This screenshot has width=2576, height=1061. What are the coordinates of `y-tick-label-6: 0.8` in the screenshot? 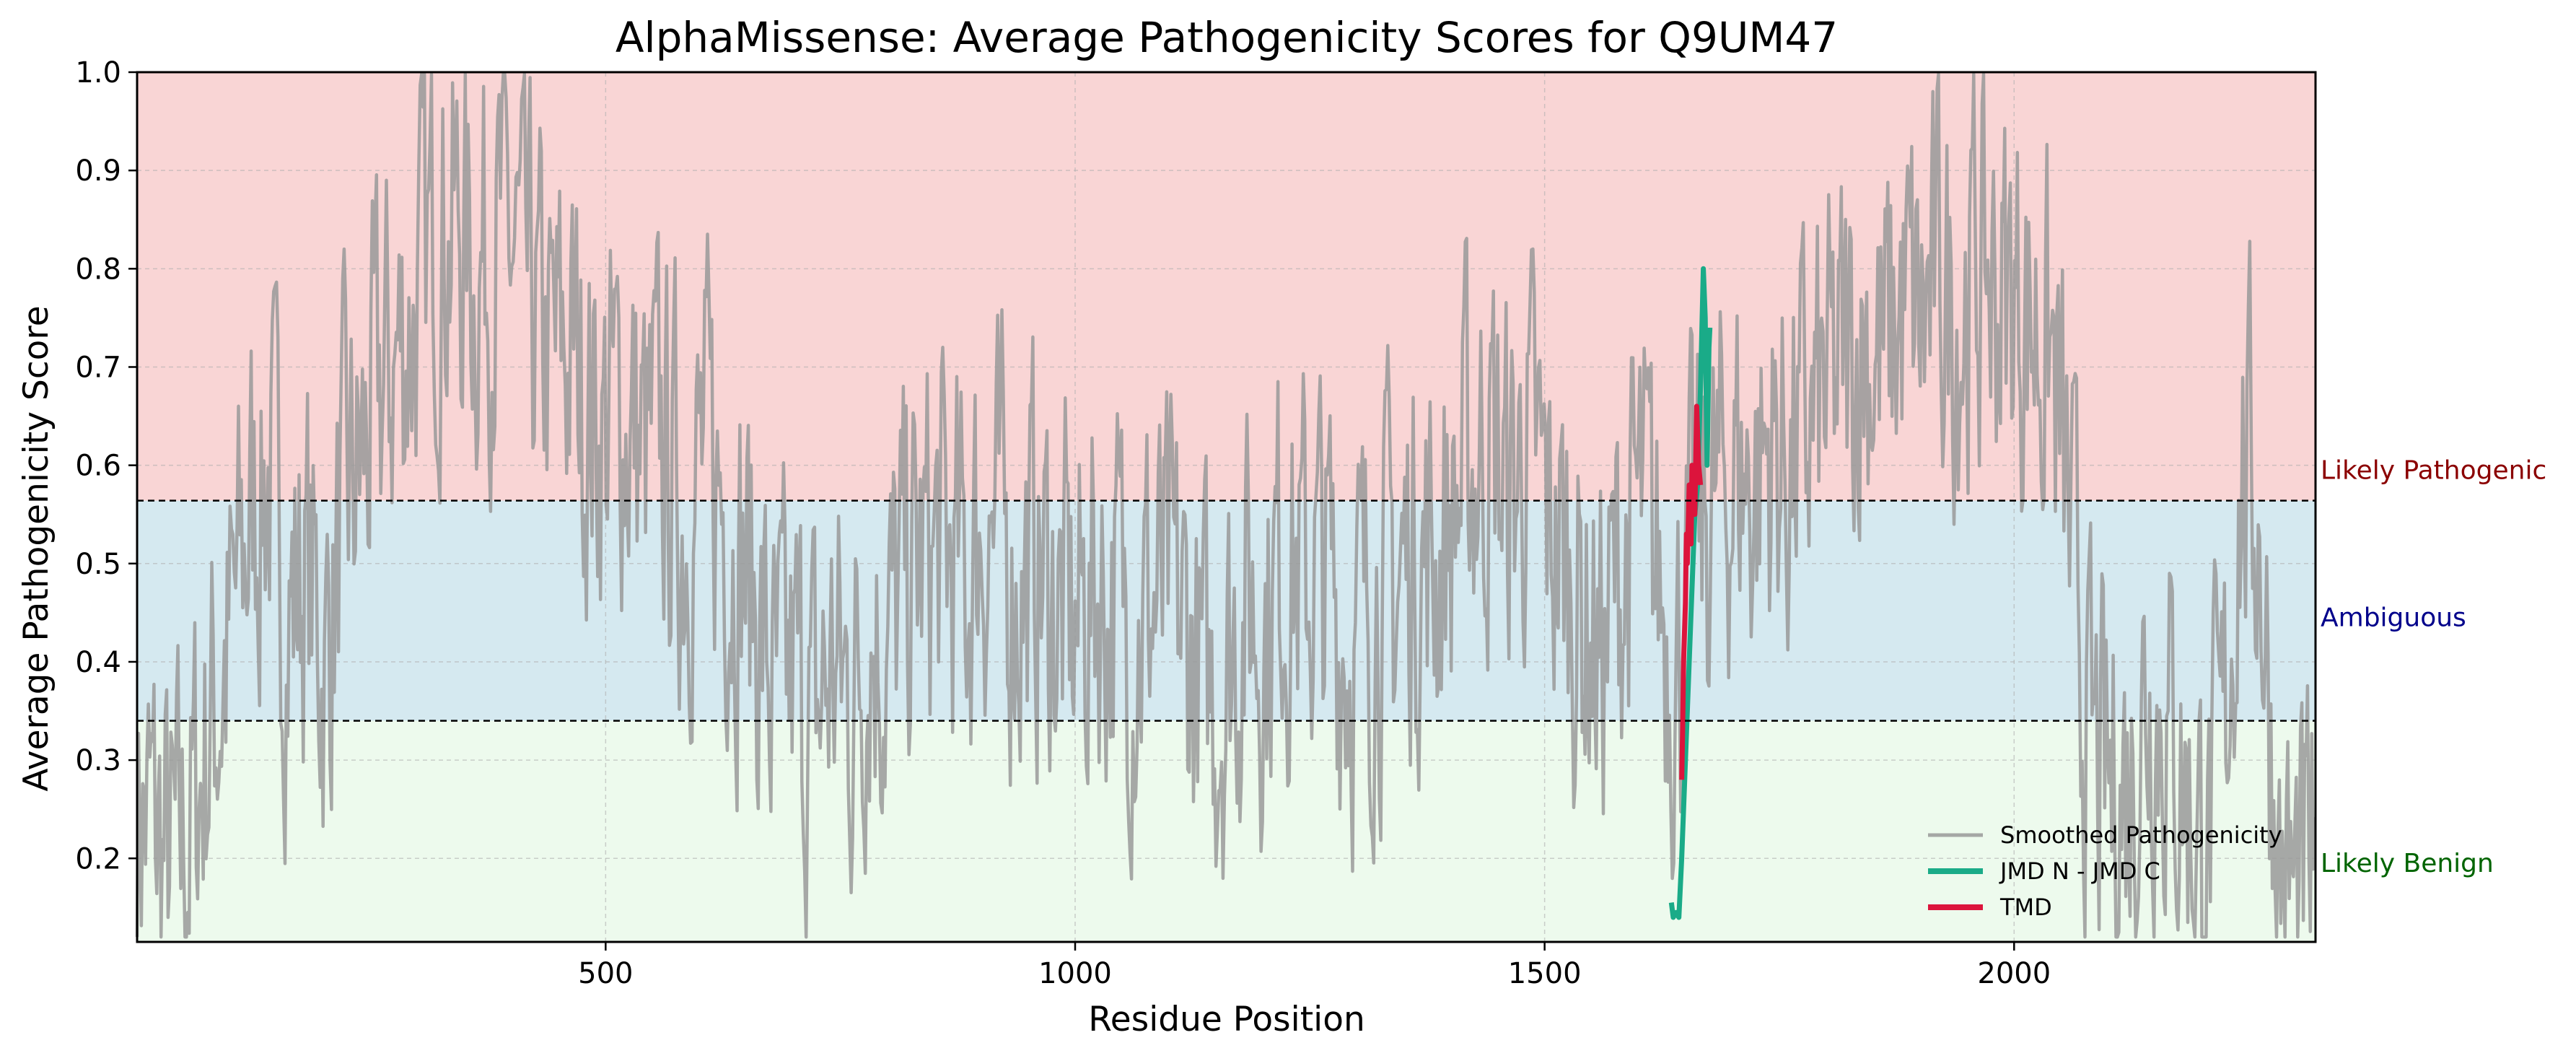 It's located at (98, 269).